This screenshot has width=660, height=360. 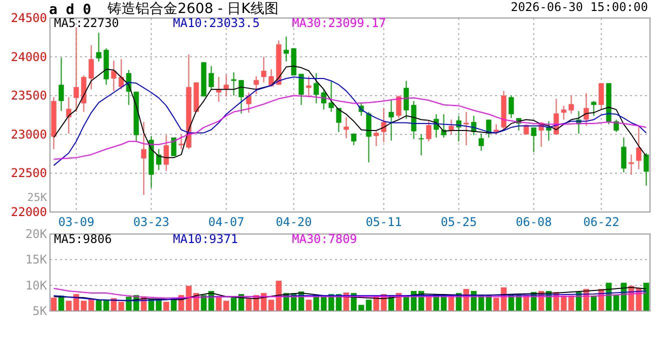 I want to click on text: MA30:7809, so click(x=325, y=239).